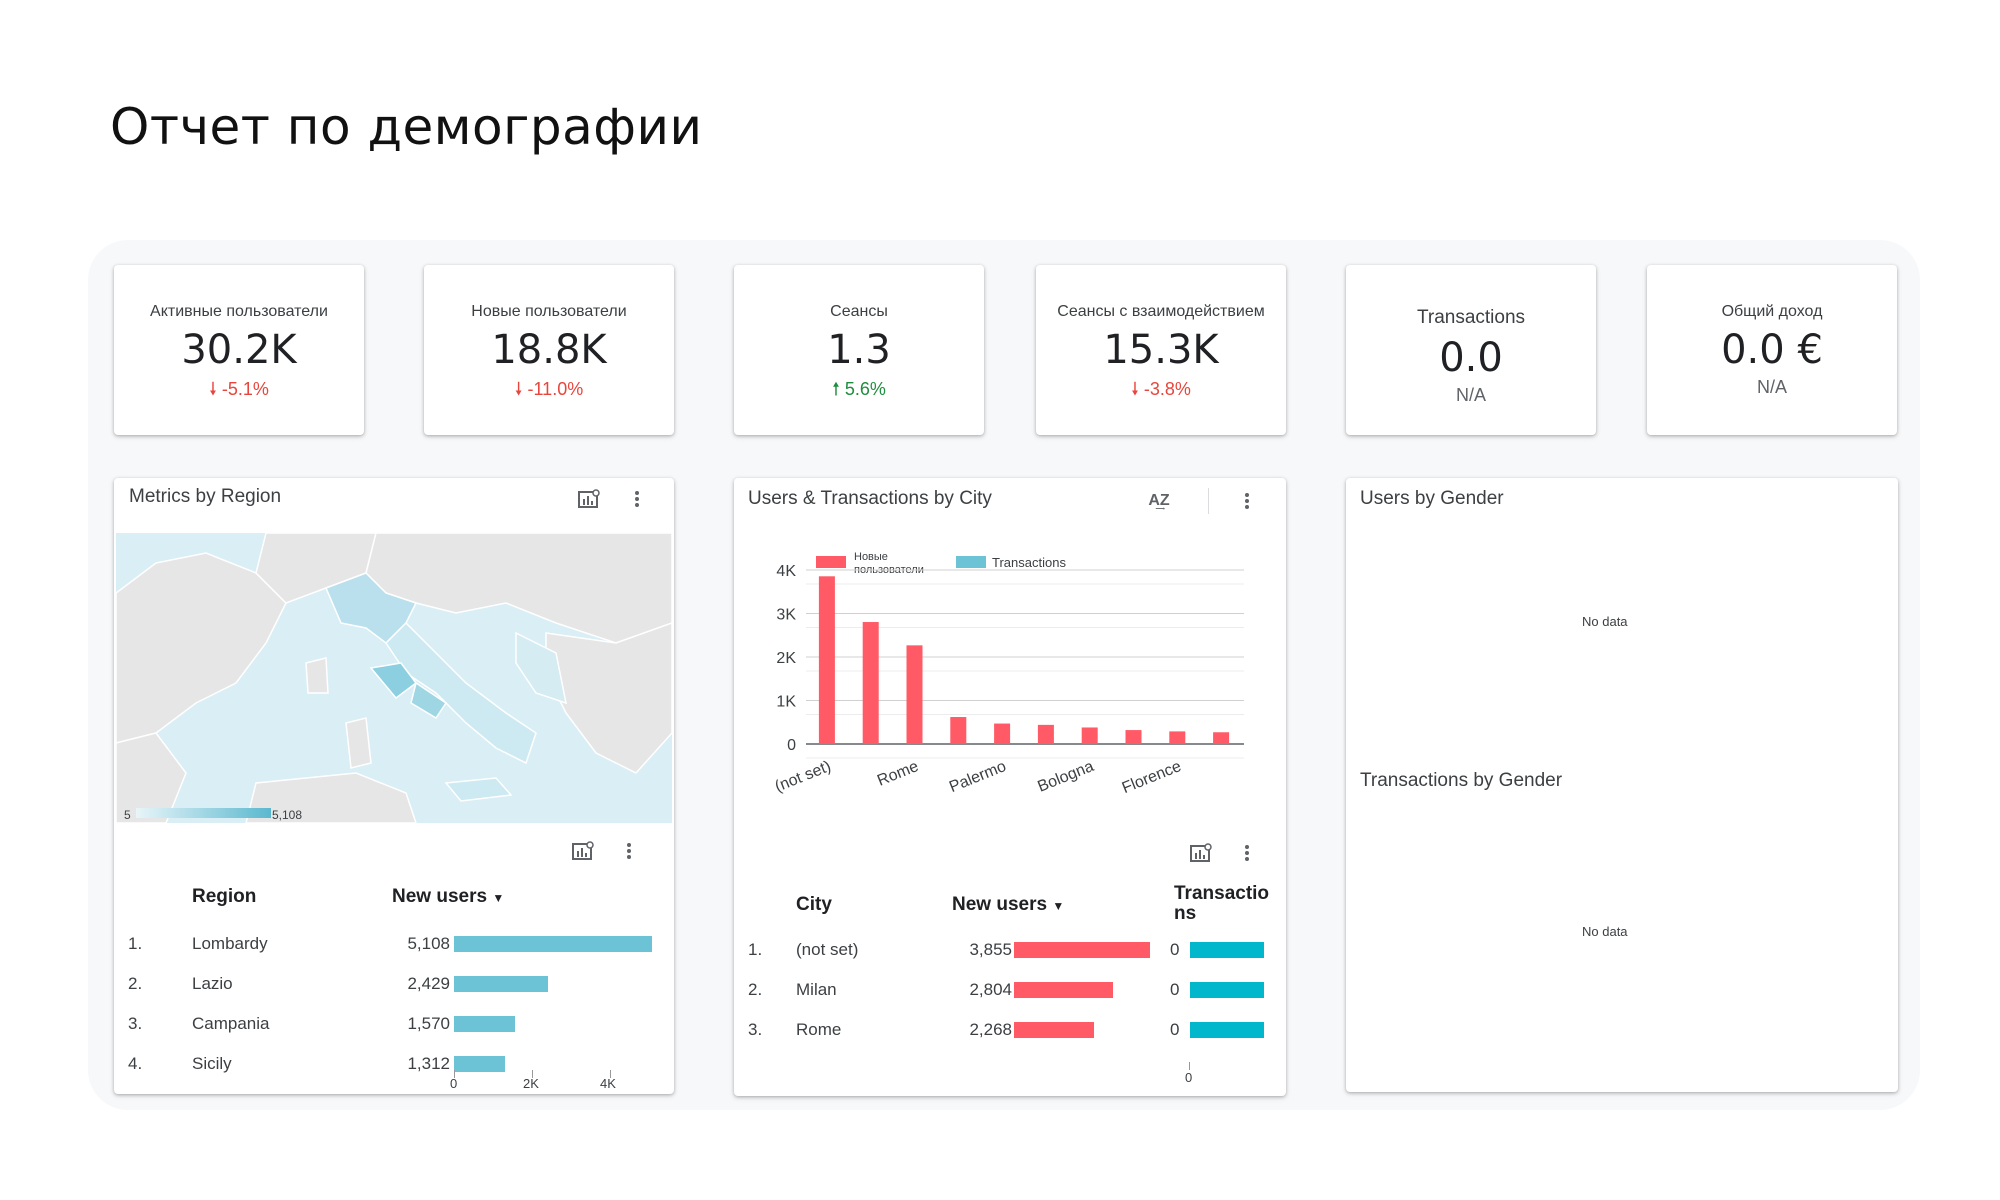 The height and width of the screenshot is (1200, 2000). Describe the element at coordinates (1177, 737) in the screenshot. I see `bar-florence` at that location.